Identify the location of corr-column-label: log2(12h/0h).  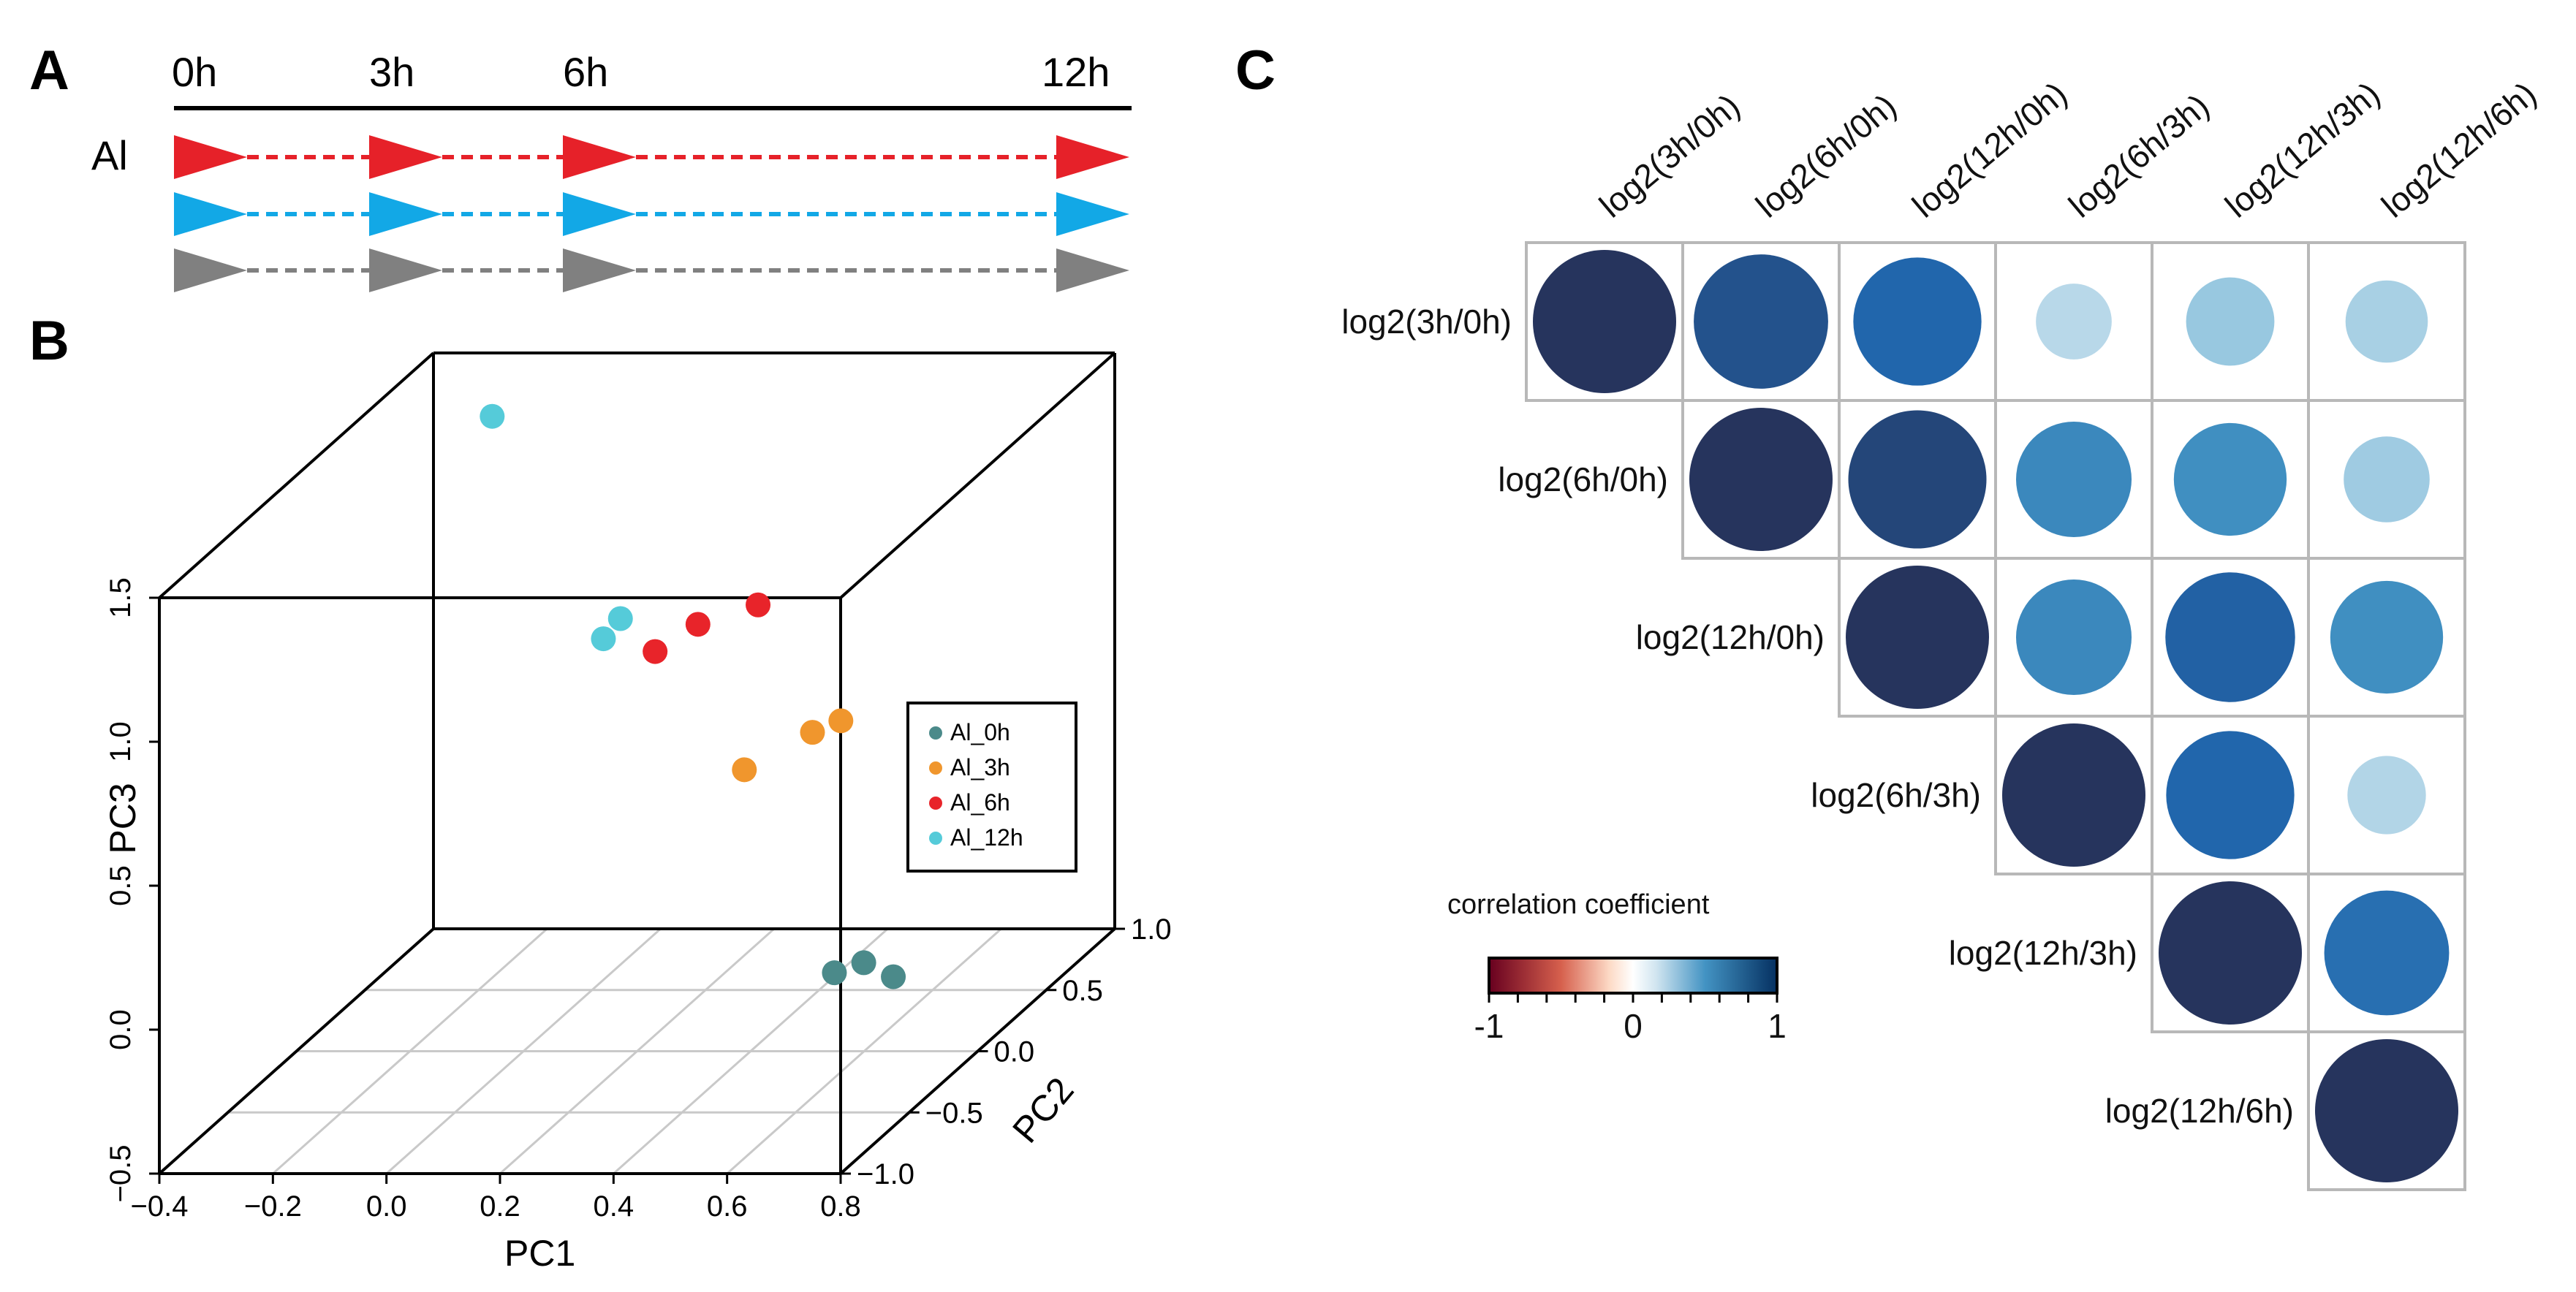
(1989, 150).